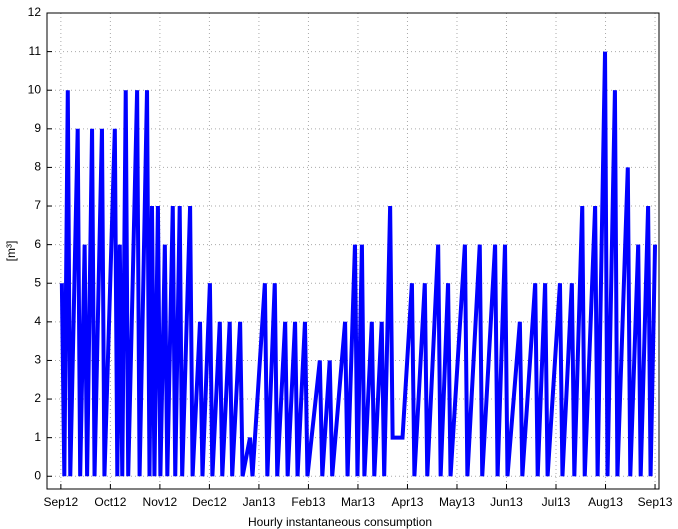 The height and width of the screenshot is (529, 678). I want to click on y-tick-label: 7, so click(37, 205).